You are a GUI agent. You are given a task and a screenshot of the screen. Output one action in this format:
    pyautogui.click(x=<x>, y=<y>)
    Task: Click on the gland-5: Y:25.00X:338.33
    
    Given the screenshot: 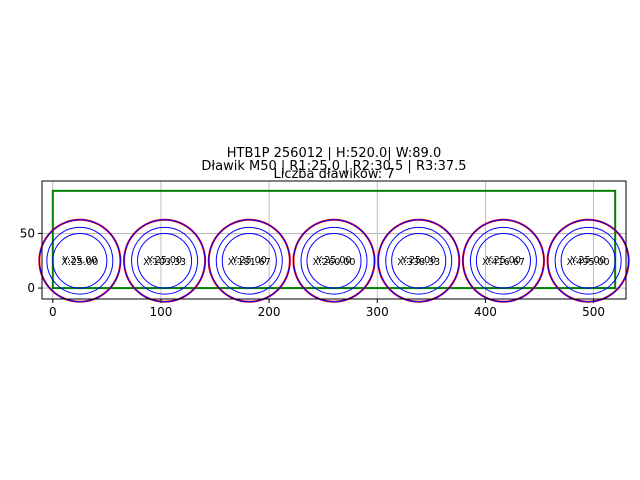 What is the action you would take?
    pyautogui.click(x=419, y=260)
    